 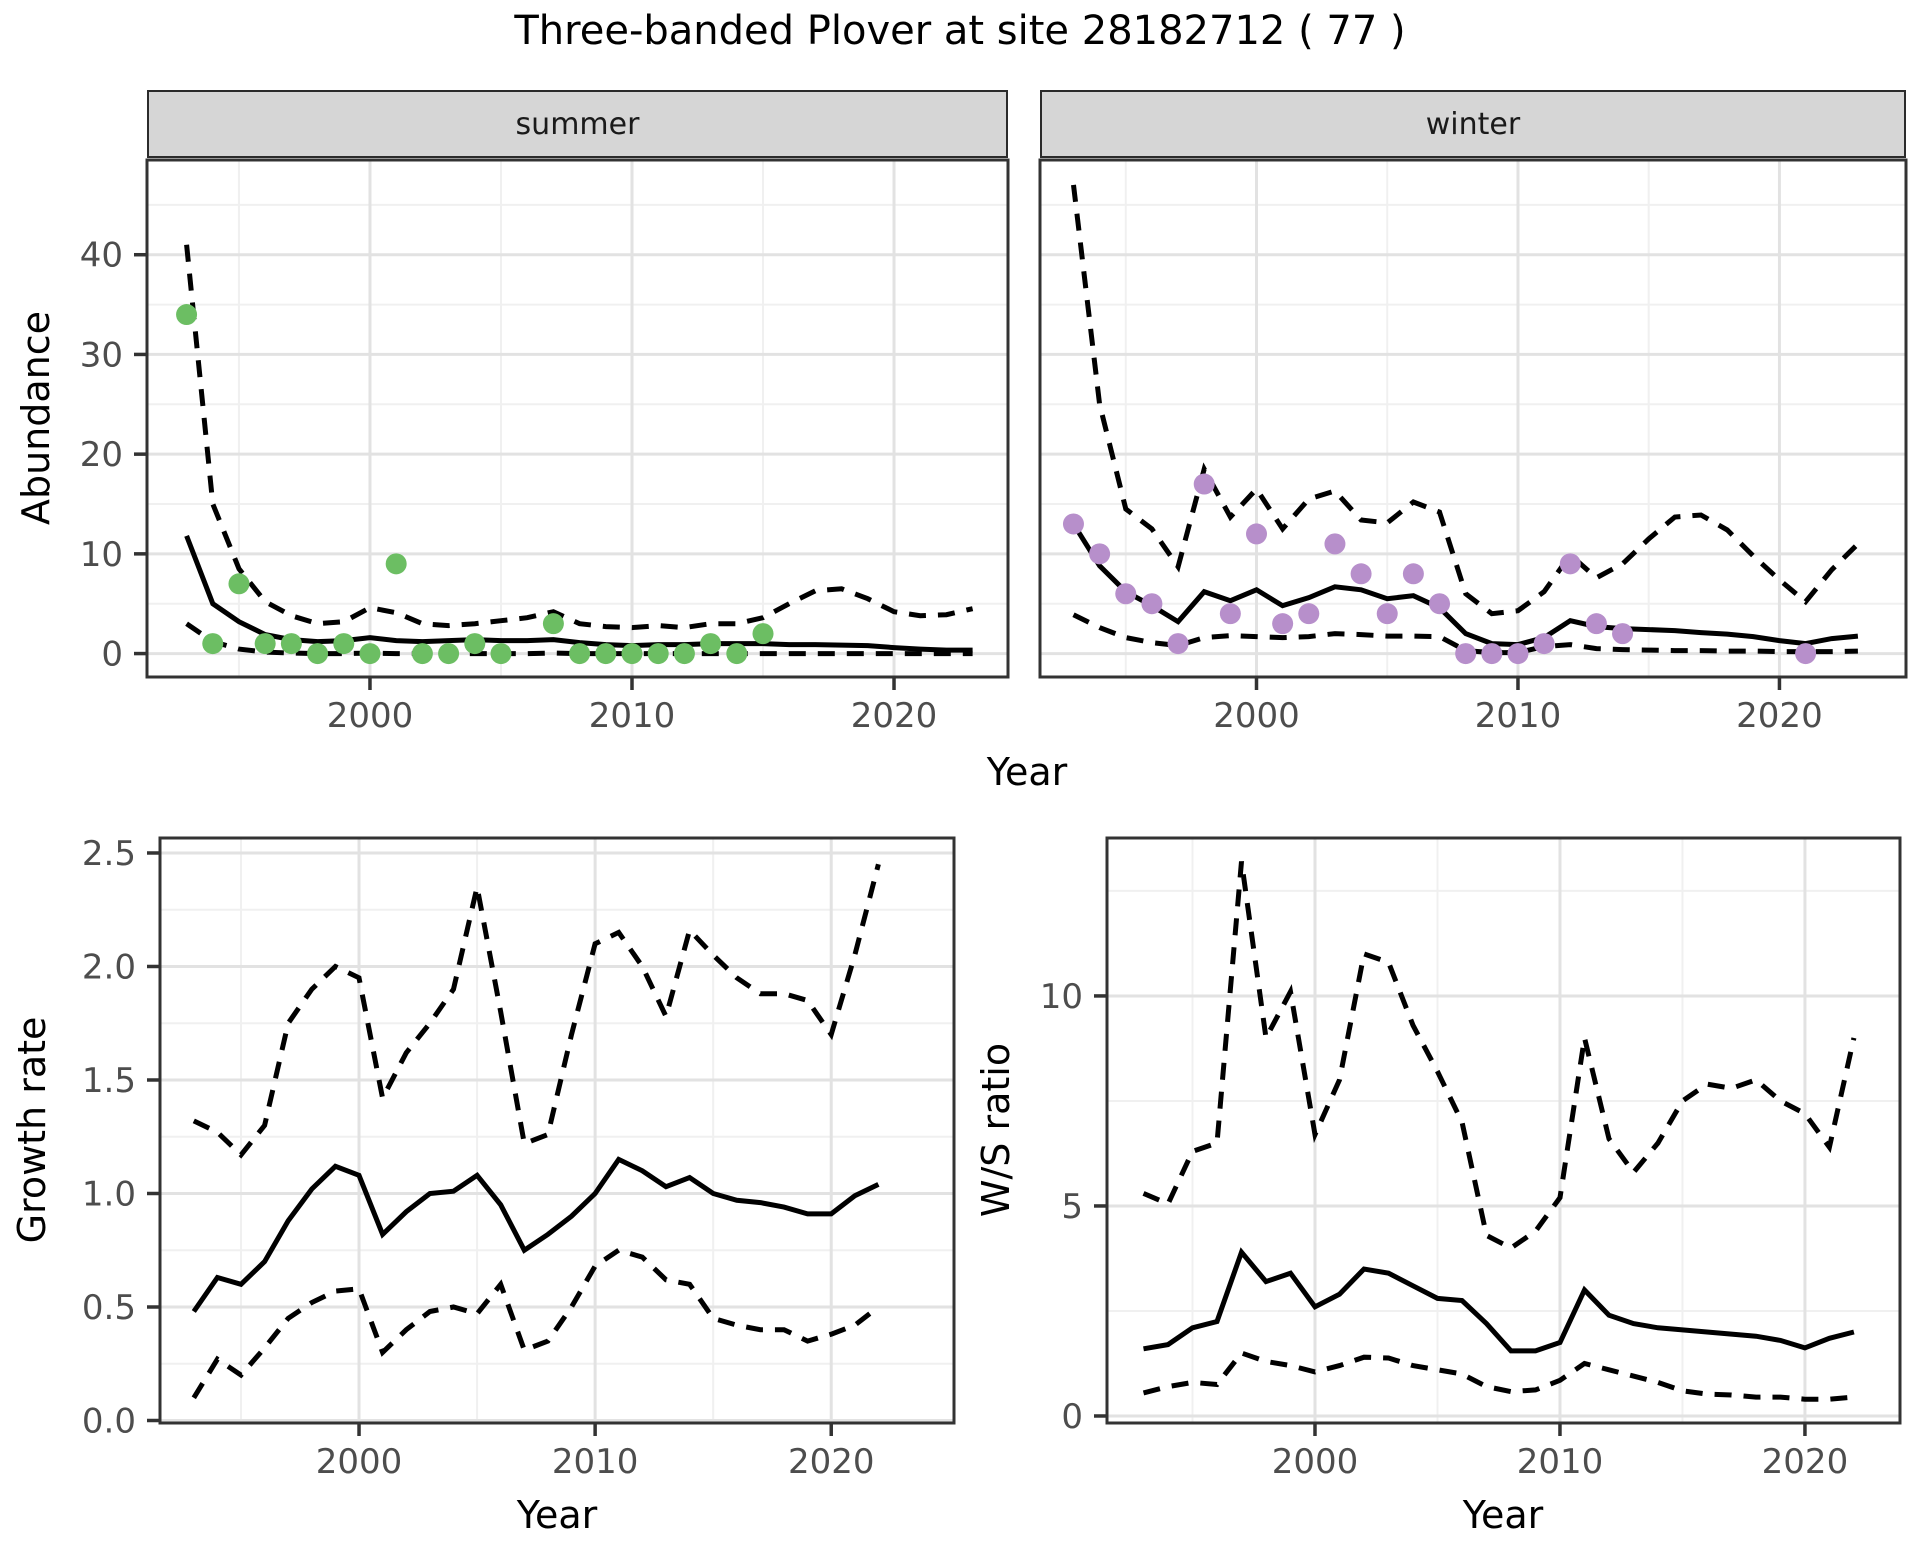 What do you see at coordinates (32, 1130) in the screenshot?
I see `y-axis-title-growth-rate: Growth rate` at bounding box center [32, 1130].